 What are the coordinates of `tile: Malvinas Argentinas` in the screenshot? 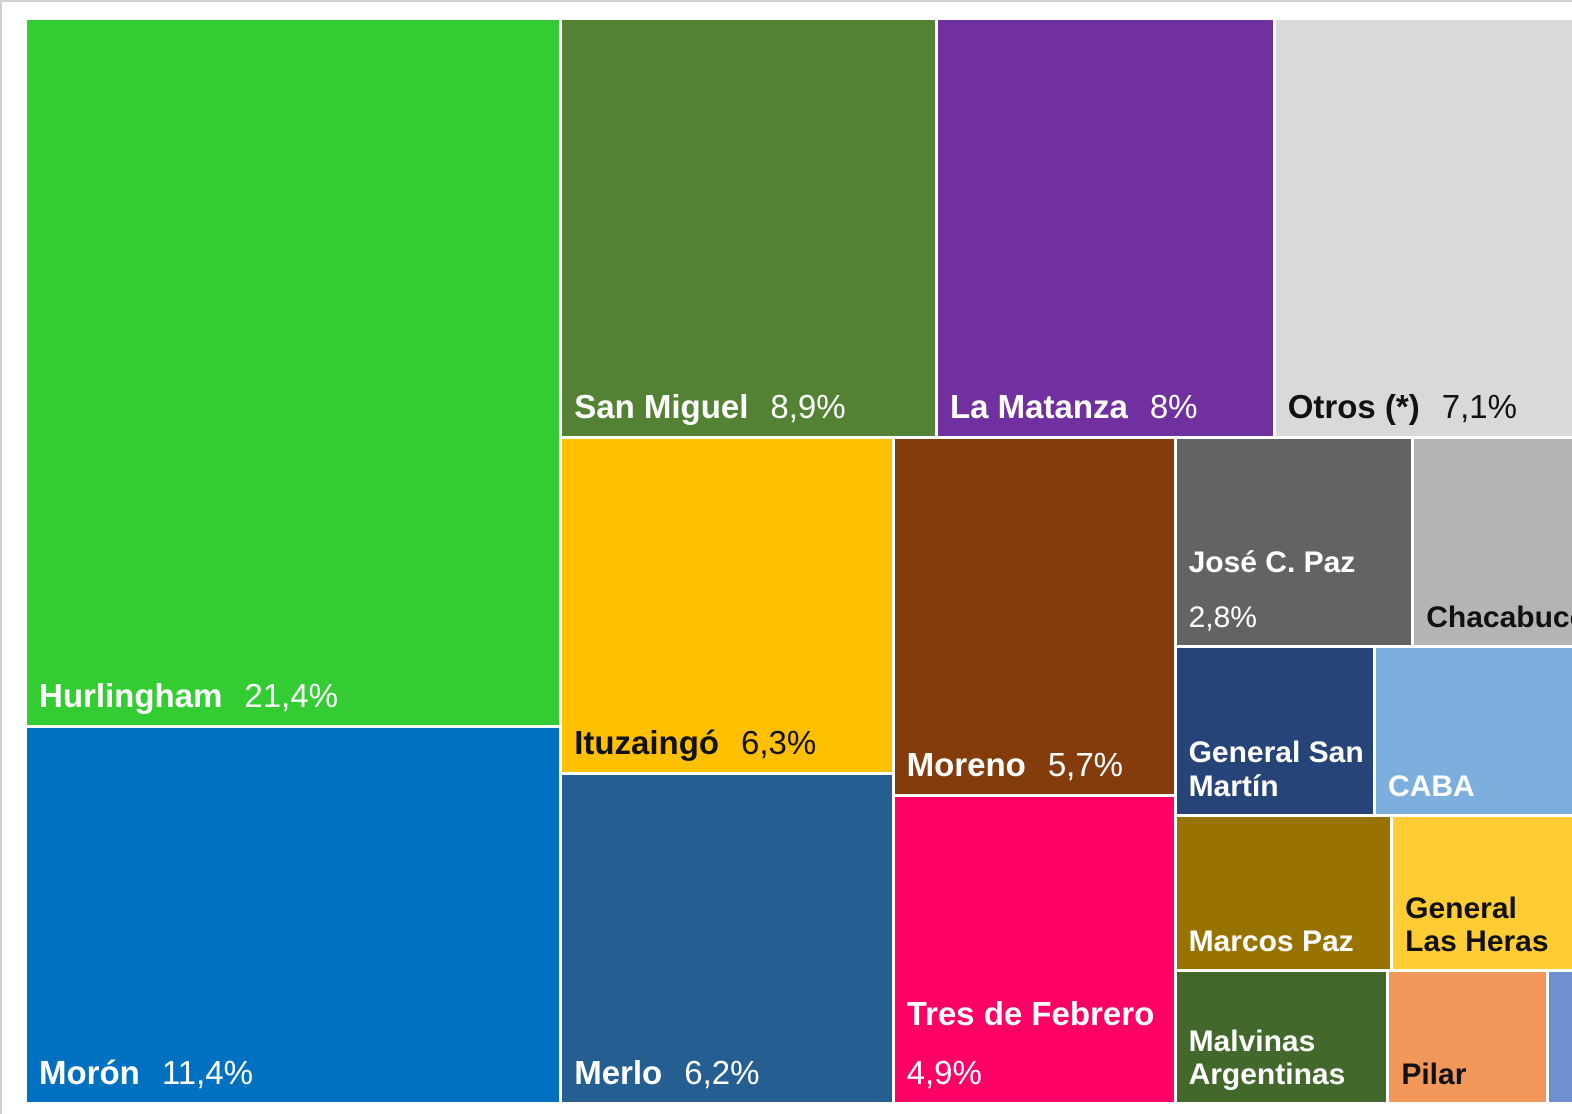 It's located at (1281, 1036).